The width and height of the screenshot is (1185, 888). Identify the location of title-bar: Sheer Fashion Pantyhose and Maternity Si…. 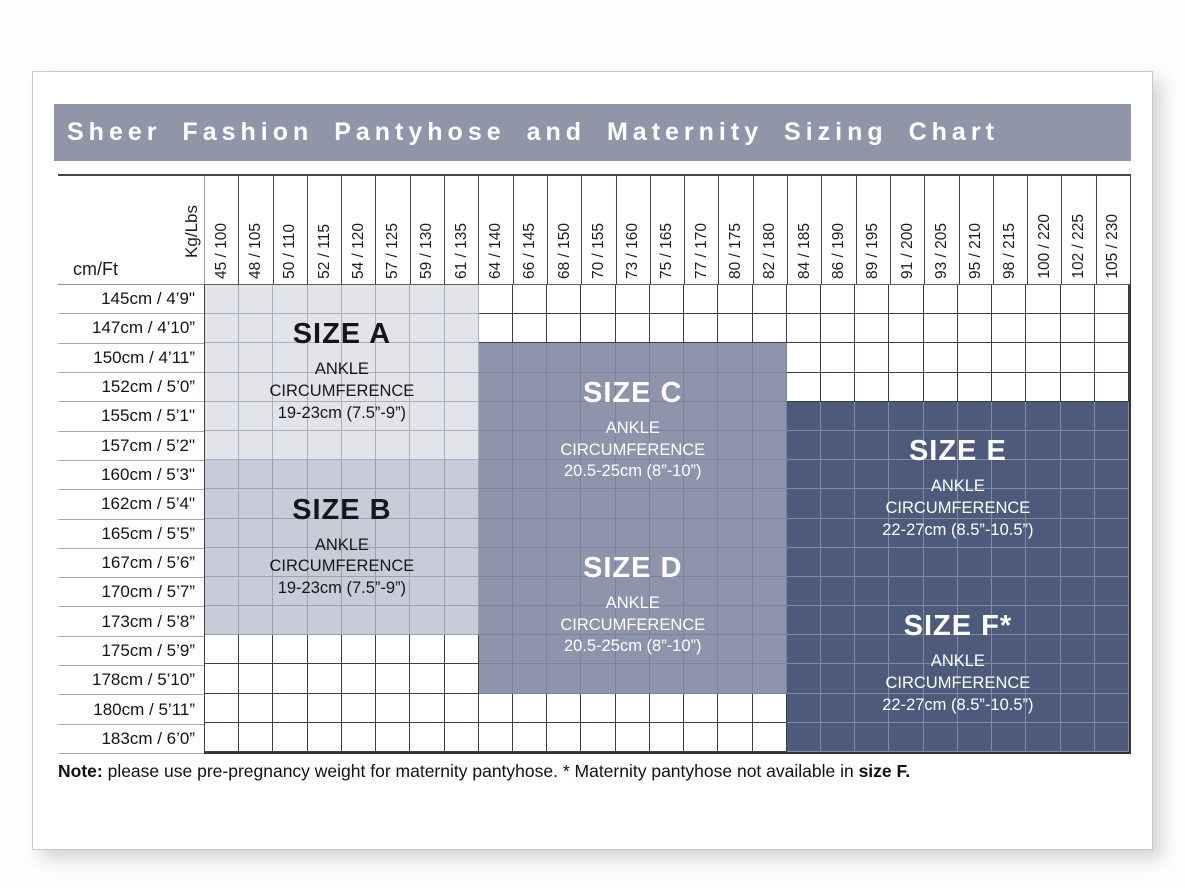
(592, 132).